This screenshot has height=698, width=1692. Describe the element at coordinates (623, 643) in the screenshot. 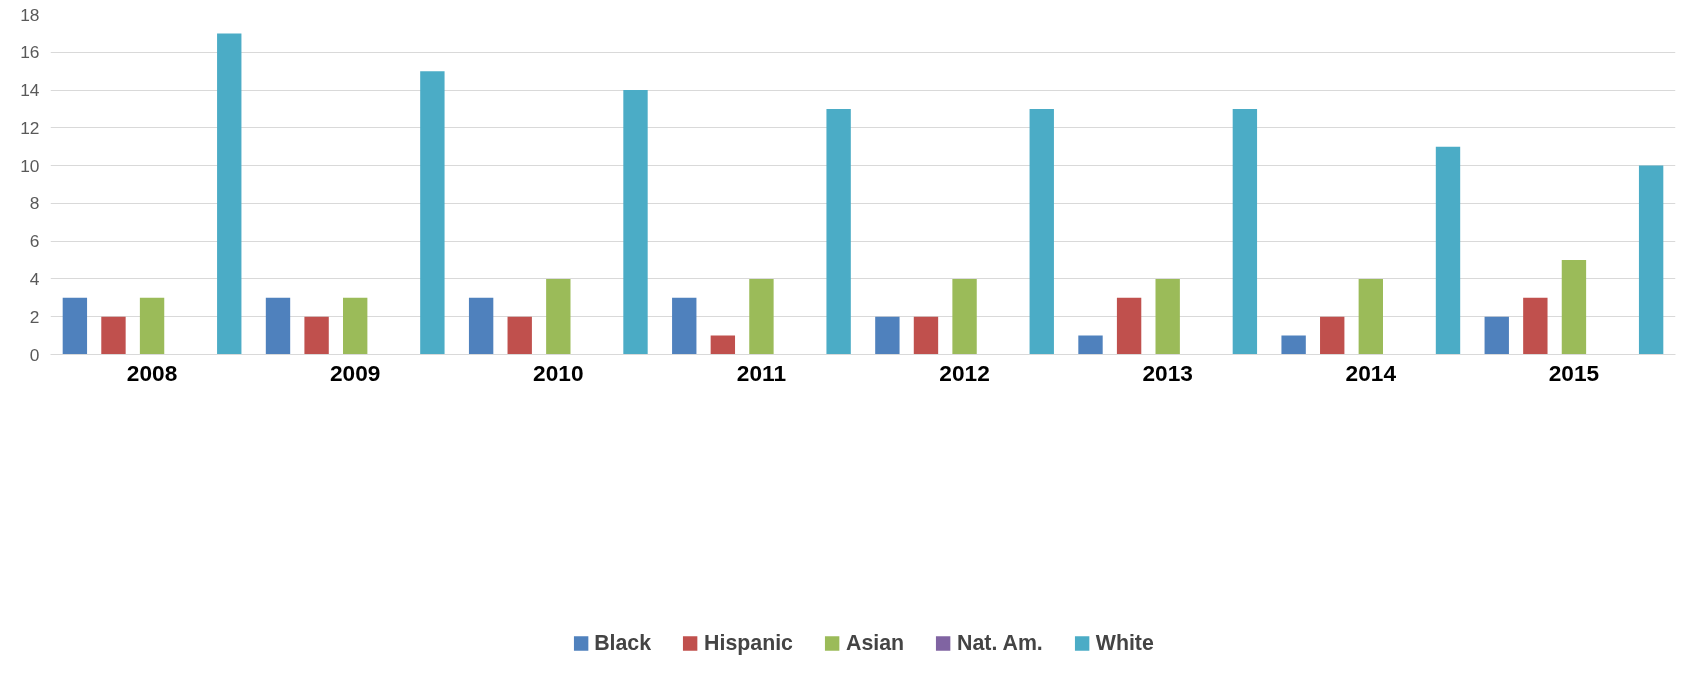

I see `legend-label: Black` at that location.